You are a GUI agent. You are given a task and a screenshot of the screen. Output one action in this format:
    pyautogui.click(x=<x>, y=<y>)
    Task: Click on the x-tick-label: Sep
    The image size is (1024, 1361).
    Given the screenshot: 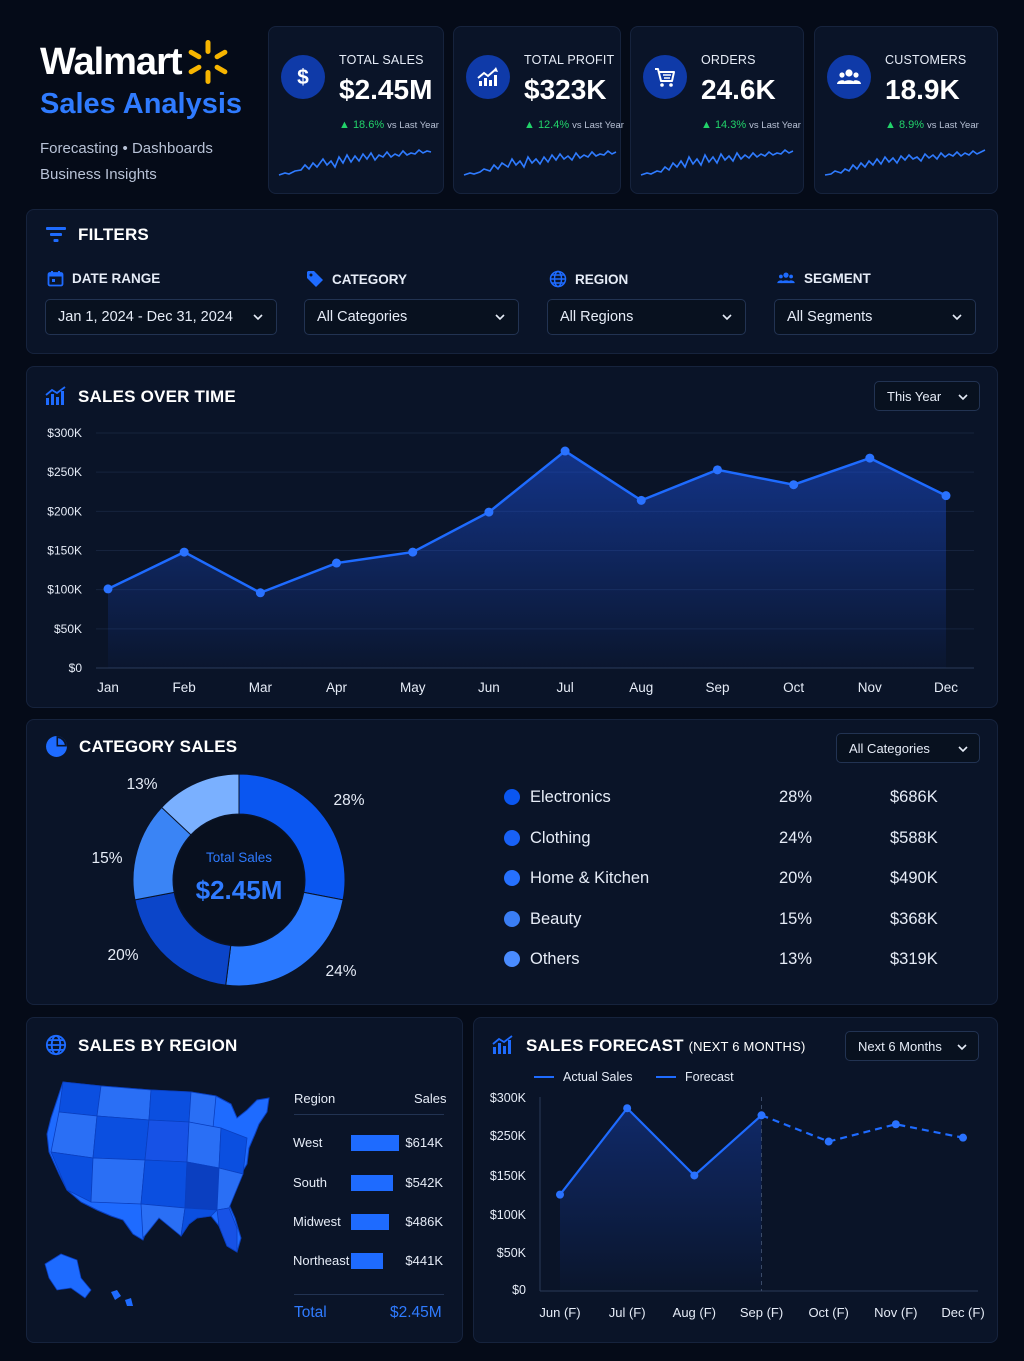 What is the action you would take?
    pyautogui.click(x=717, y=687)
    